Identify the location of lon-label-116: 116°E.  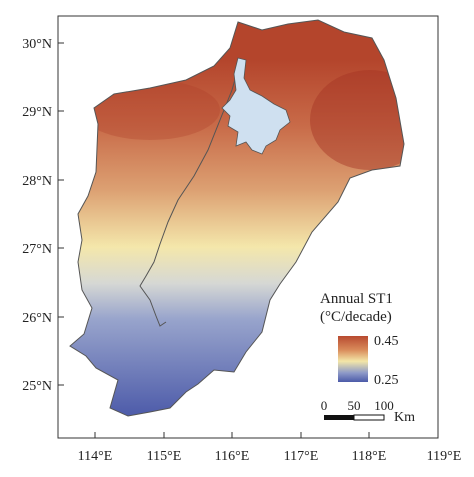
(232, 456).